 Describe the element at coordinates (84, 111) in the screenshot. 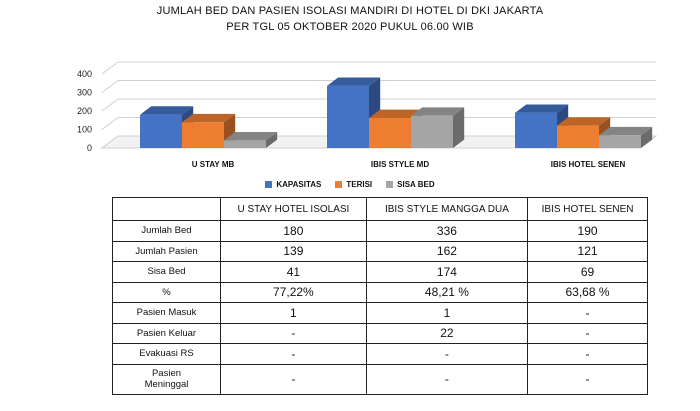

I see `y-tick-label: 200` at that location.